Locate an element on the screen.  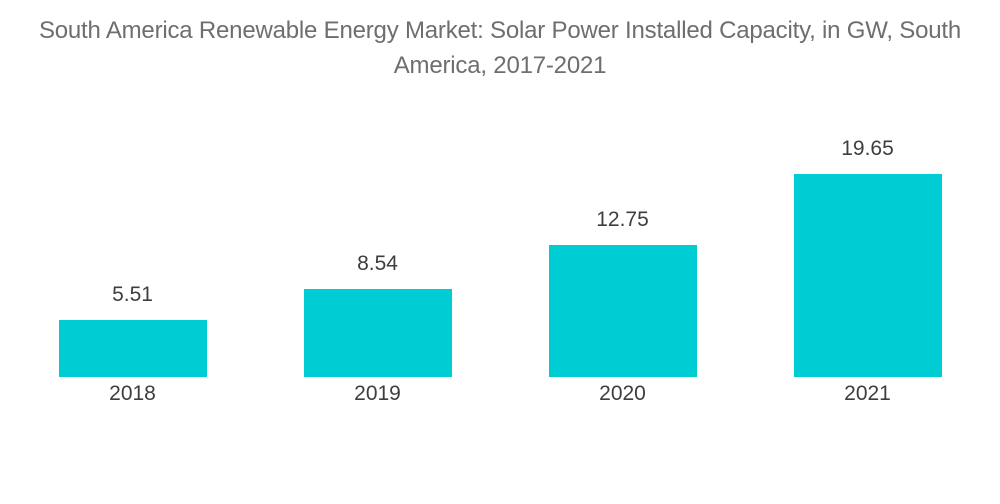
x-tick-2019: 2019 is located at coordinates (377, 393).